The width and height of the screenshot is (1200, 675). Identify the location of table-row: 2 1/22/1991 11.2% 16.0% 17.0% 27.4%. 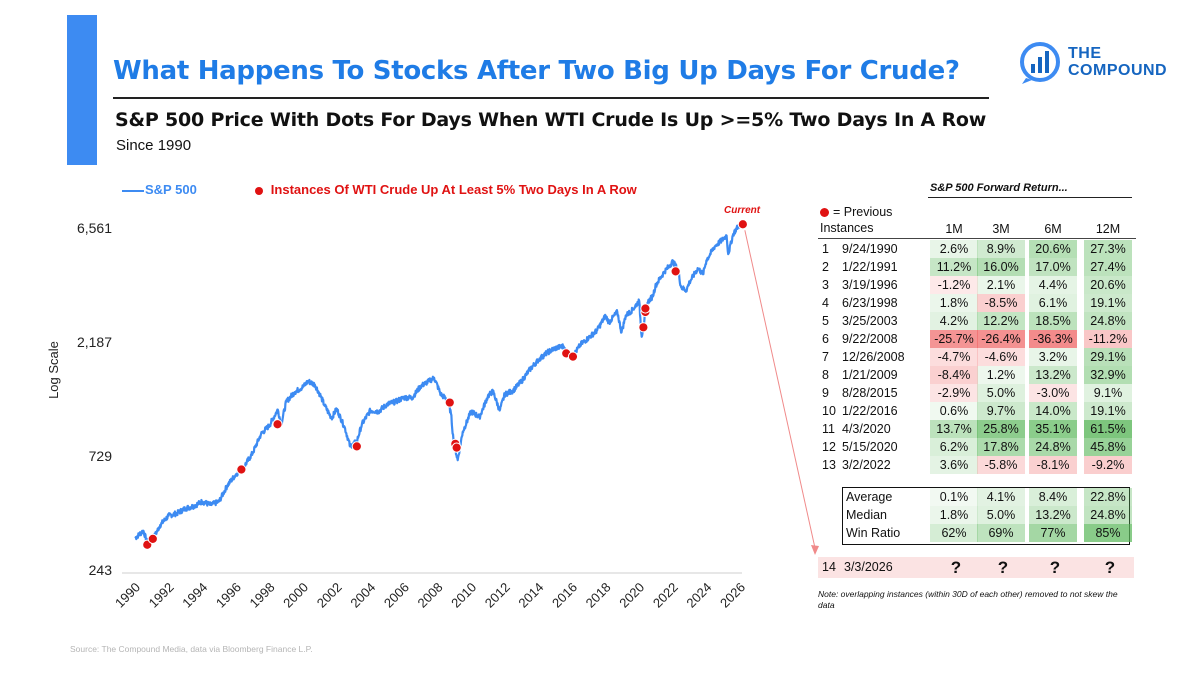
(977, 267).